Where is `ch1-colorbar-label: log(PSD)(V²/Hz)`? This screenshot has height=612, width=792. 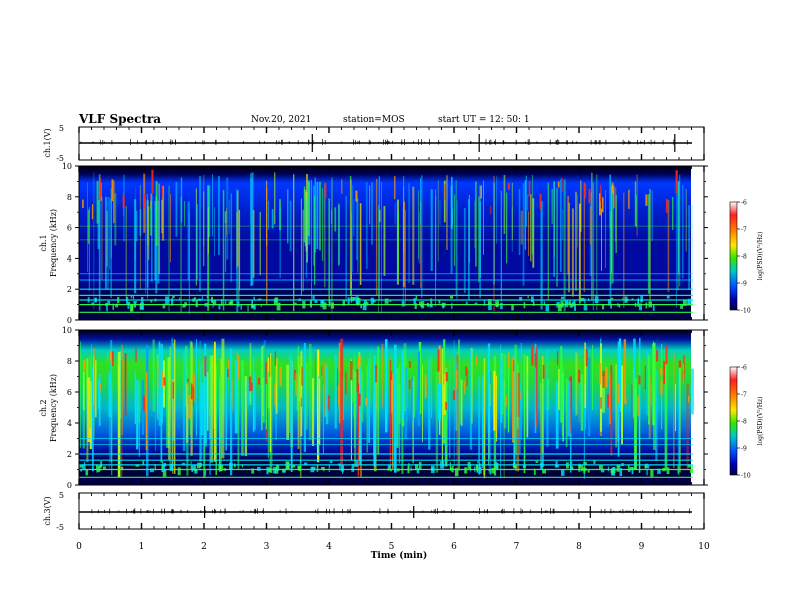
ch1-colorbar-label: log(PSD)(V²/Hz) is located at coordinates (760, 256).